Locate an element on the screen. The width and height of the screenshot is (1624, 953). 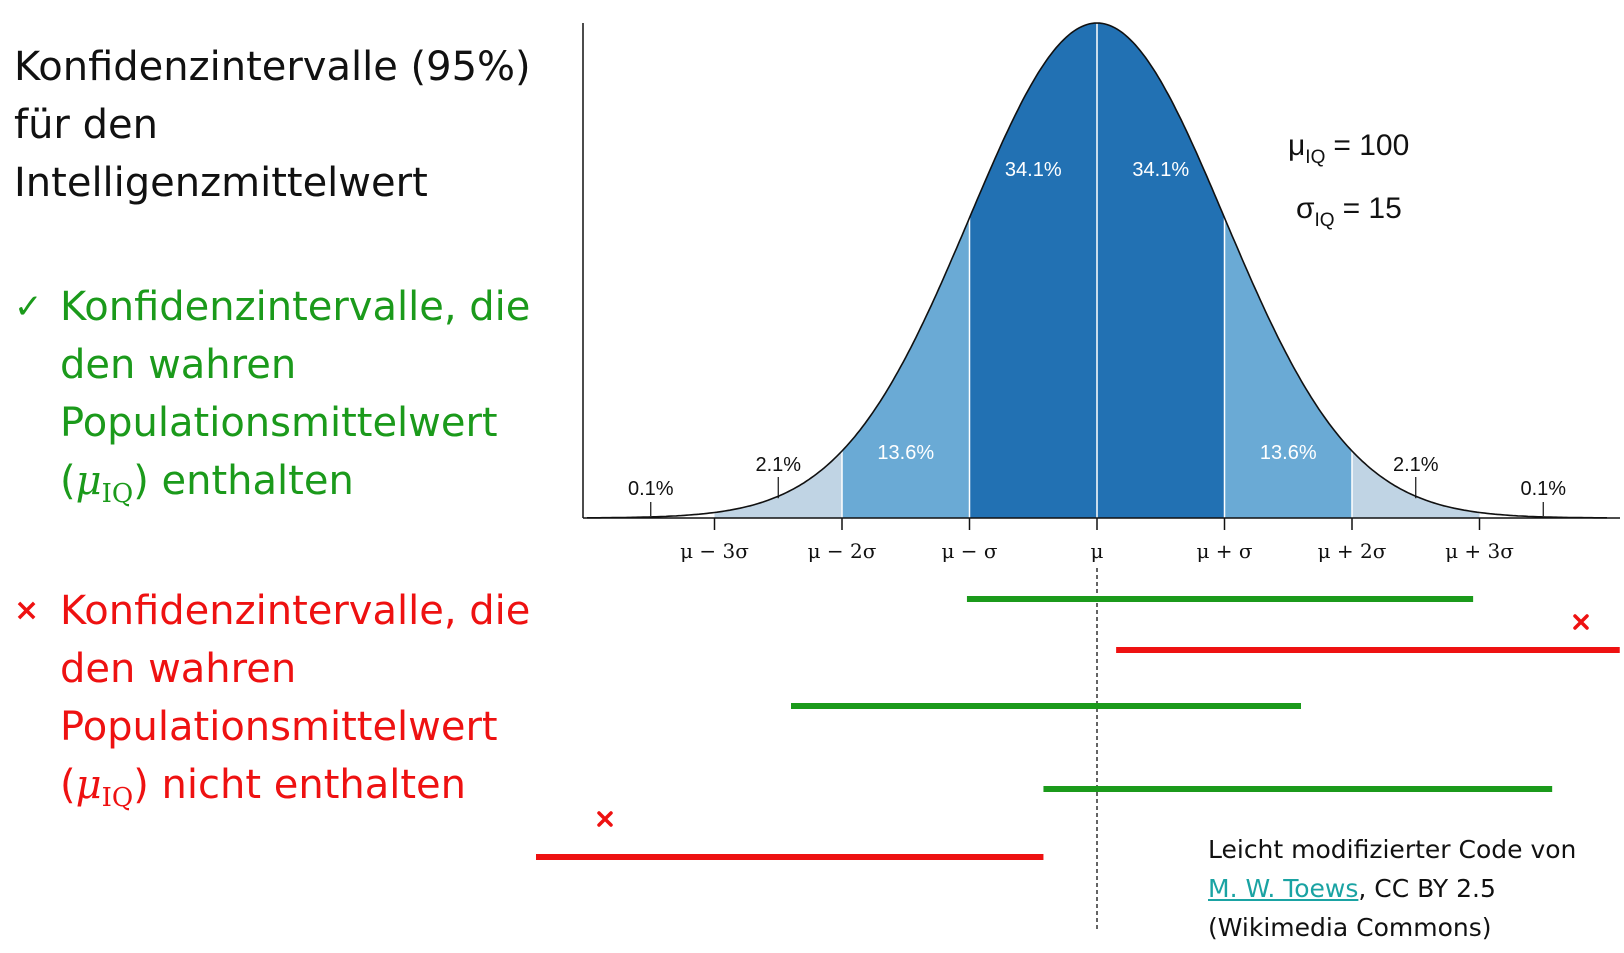
legend-not-contains-line-1: Konfidenzintervalle, die is located at coordinates (295, 611).